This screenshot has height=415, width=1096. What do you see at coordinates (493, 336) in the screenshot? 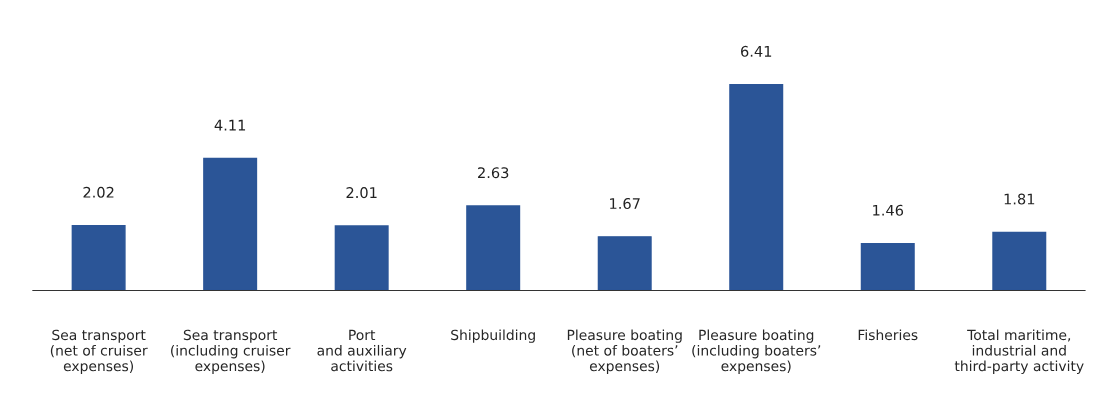
I see `x-tick-label: Shipbuilding` at bounding box center [493, 336].